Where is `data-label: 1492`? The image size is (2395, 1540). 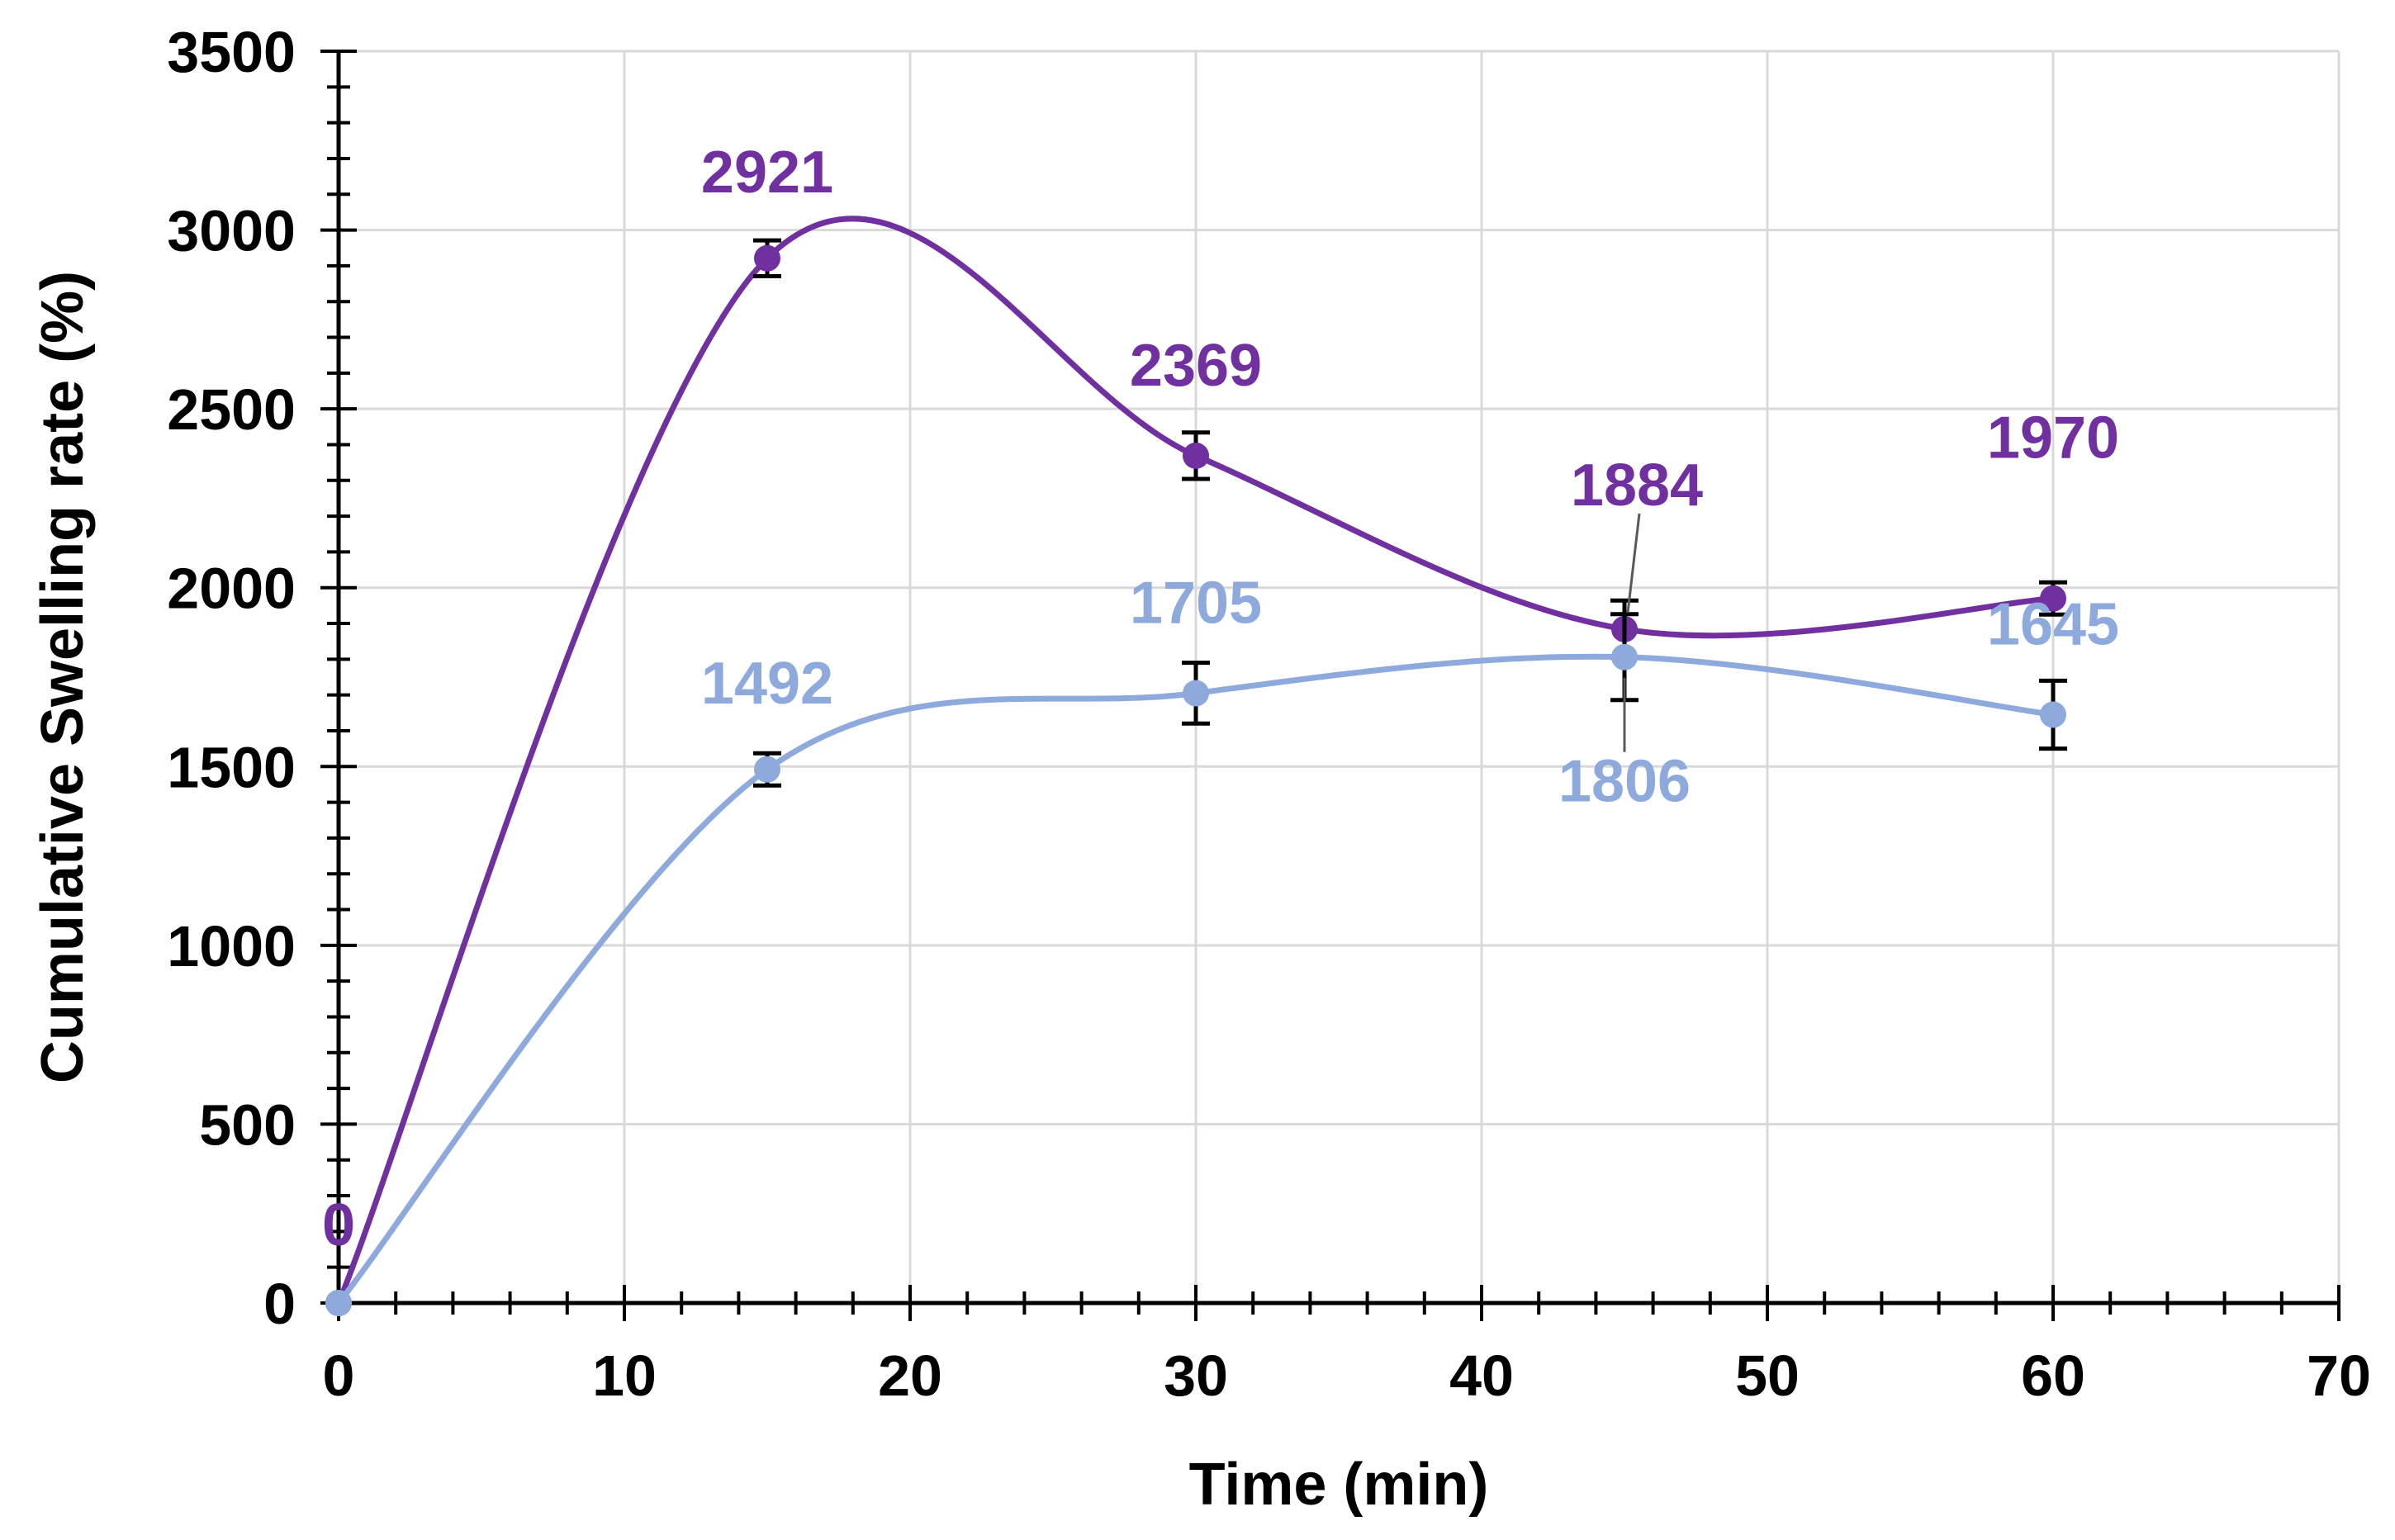
data-label: 1492 is located at coordinates (767, 684).